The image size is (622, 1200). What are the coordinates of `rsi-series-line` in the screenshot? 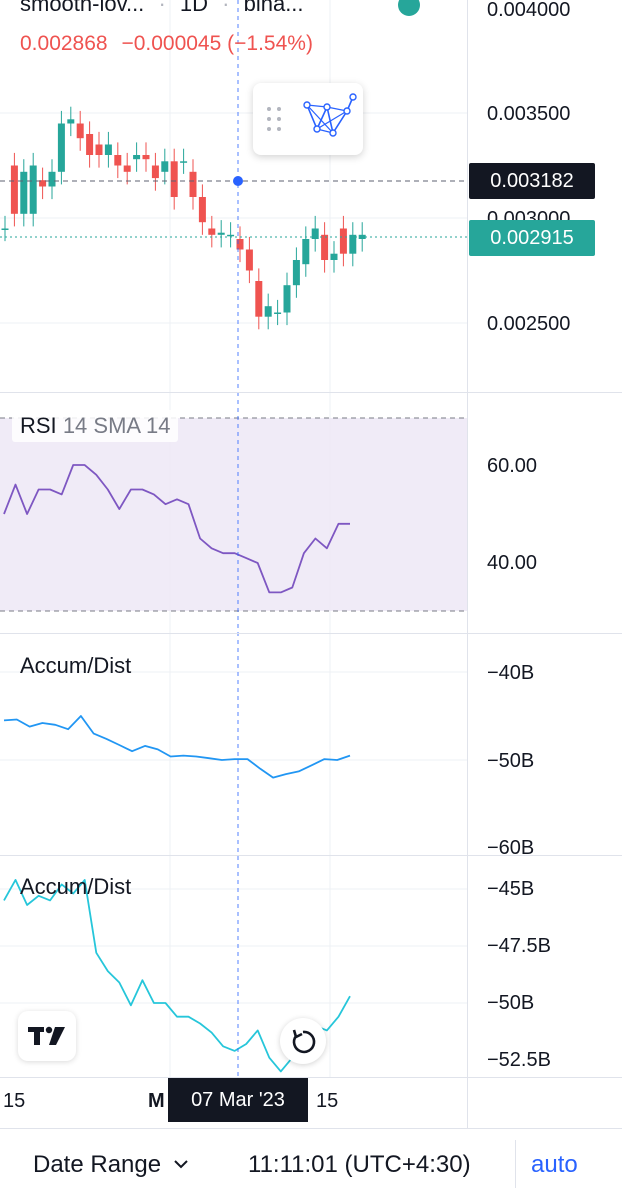 It's located at (176, 529).